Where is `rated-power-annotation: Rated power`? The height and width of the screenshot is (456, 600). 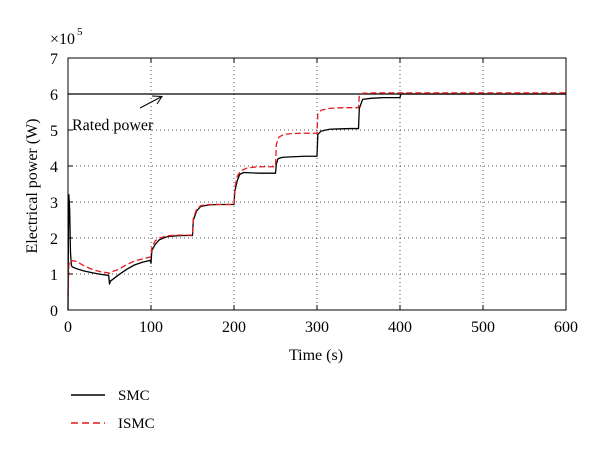
rated-power-annotation: Rated power is located at coordinates (117, 114).